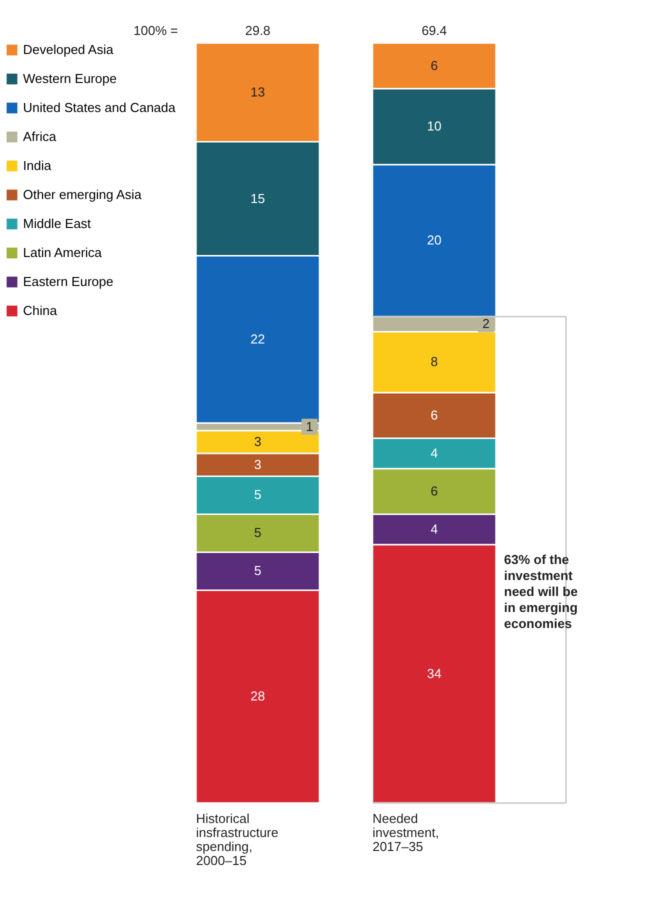 The width and height of the screenshot is (670, 920). Describe the element at coordinates (310, 426) in the screenshot. I see `data-label: 1` at that location.